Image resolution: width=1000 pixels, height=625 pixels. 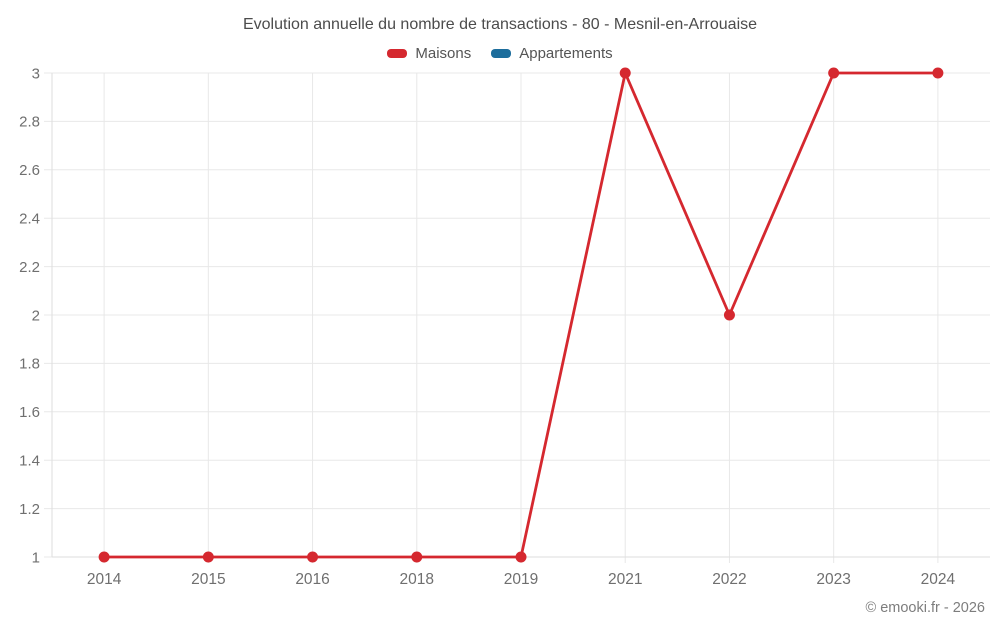 I want to click on y-tick-label: 2, so click(x=36, y=315).